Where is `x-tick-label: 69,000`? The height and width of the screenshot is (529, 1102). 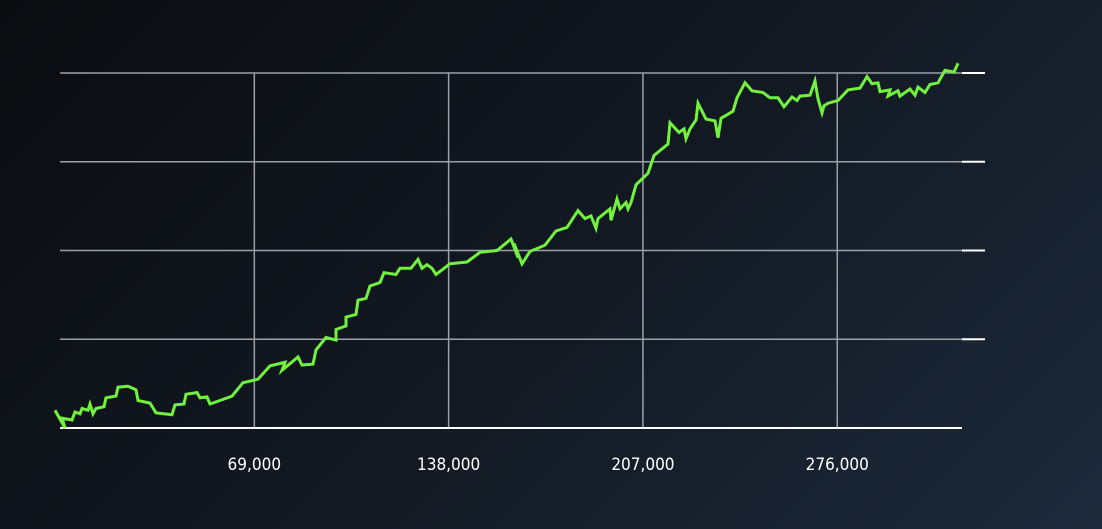
x-tick-label: 69,000 is located at coordinates (255, 465).